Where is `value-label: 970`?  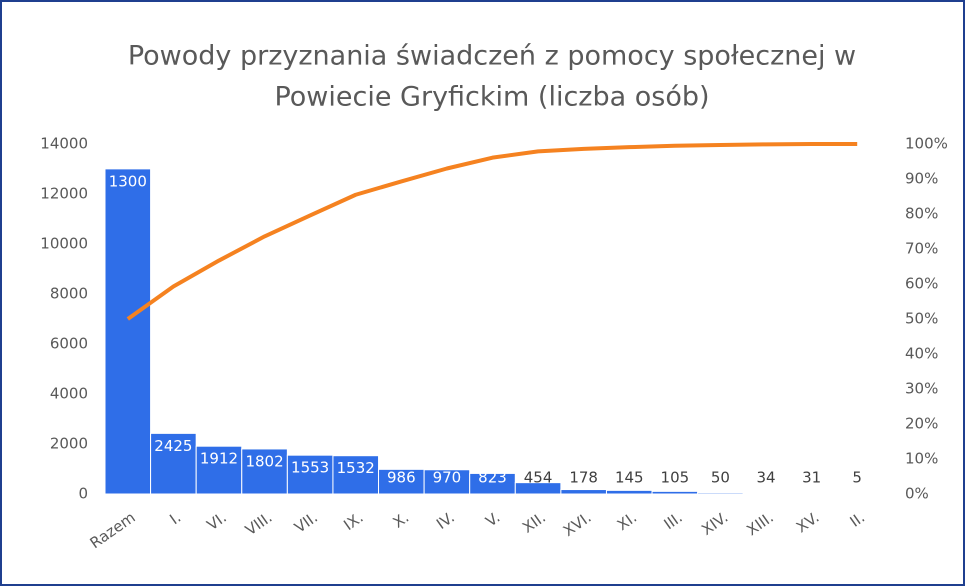
value-label: 970 is located at coordinates (447, 478).